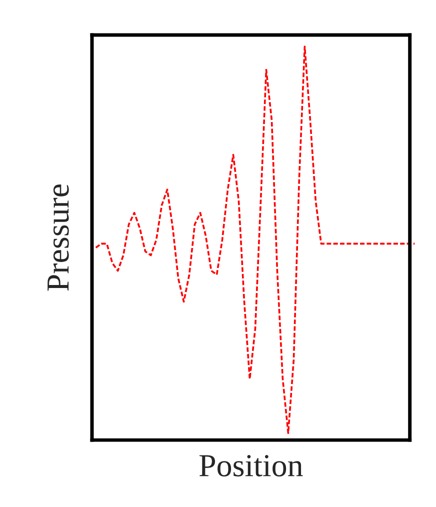  Describe the element at coordinates (251, 465) in the screenshot. I see `x-axis-title: Position` at that location.